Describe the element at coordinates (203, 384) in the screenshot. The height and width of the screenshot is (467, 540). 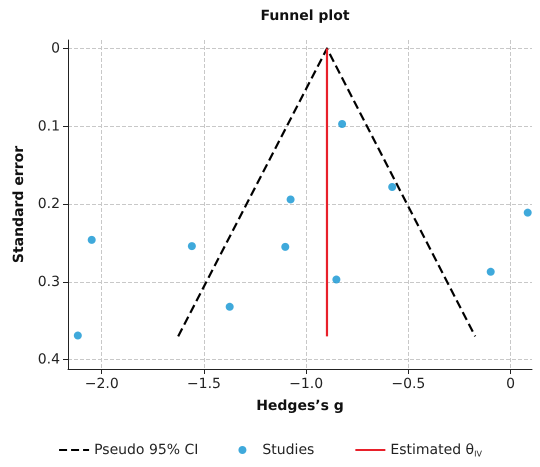
I see `x-tick-label: −1.5` at that location.